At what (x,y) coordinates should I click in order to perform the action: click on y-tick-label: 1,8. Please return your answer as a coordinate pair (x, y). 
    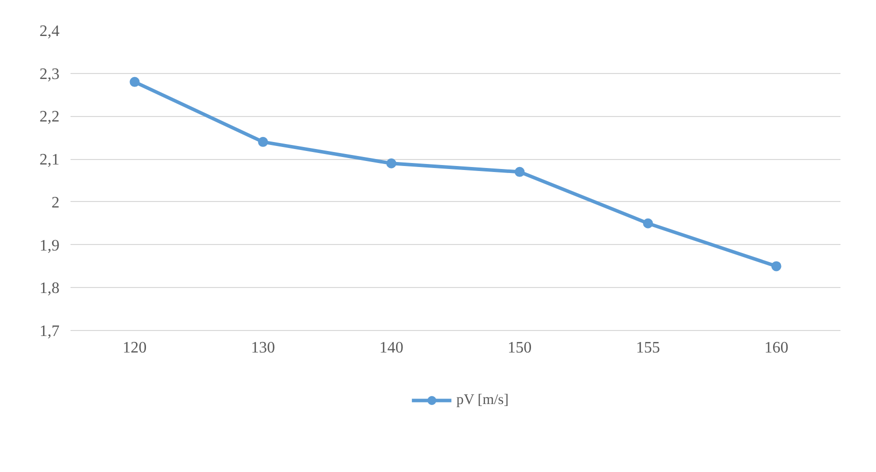
    Looking at the image, I should click on (50, 289).